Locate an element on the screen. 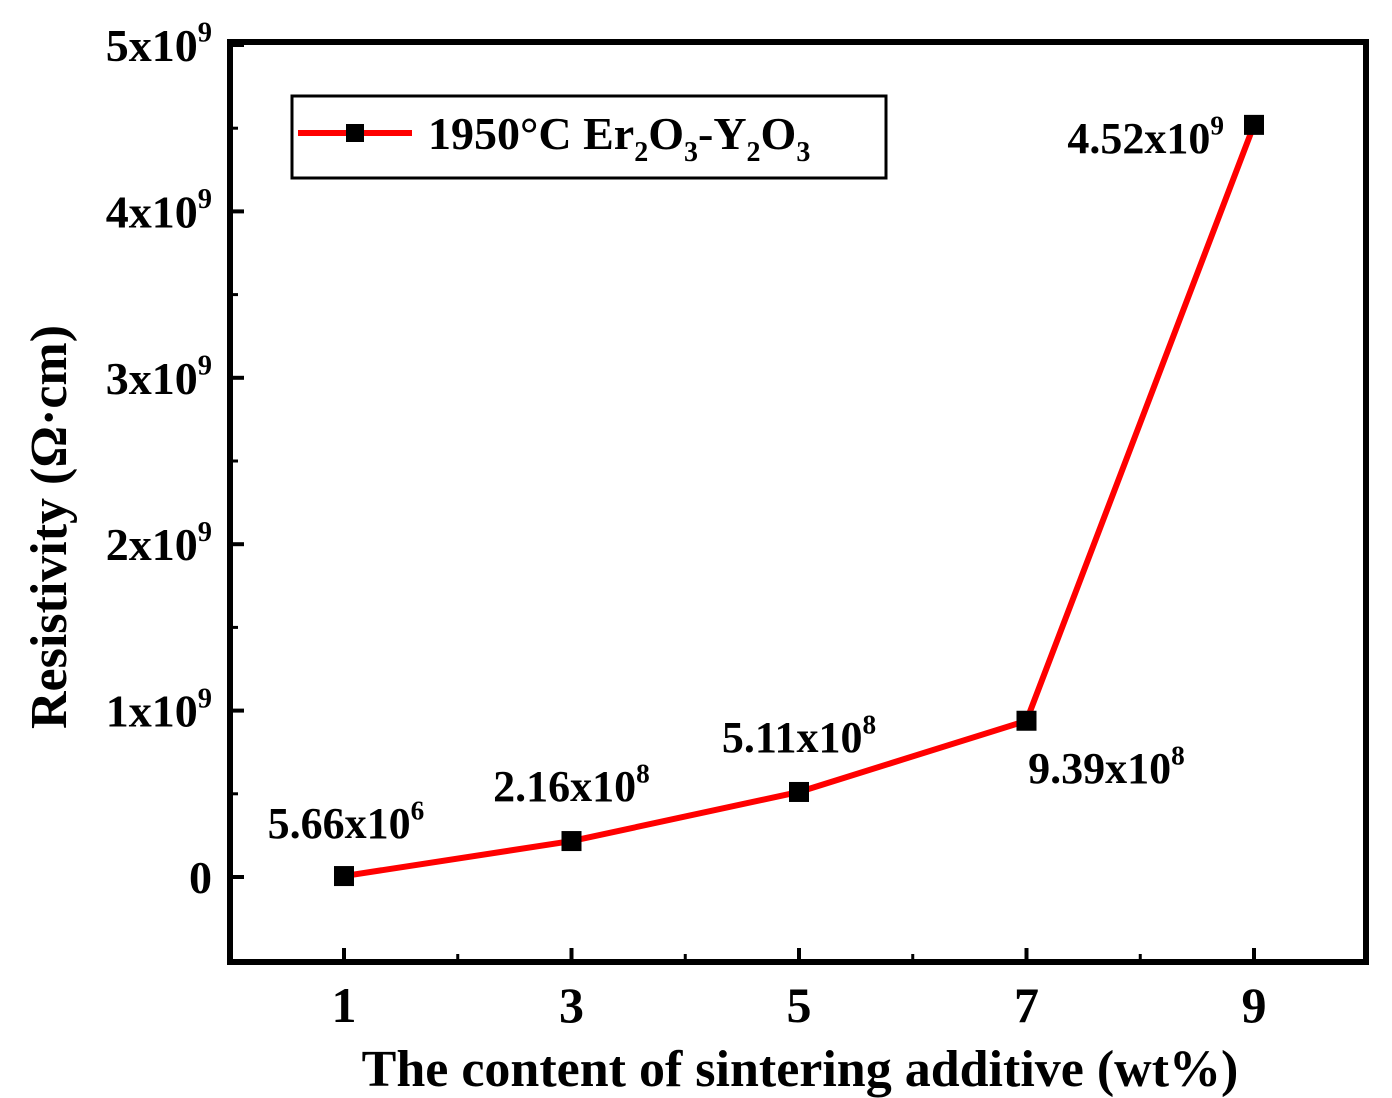 This screenshot has width=1392, height=1098. x-axis-title: The content of sintering additive (wt%) is located at coordinates (800, 1069).